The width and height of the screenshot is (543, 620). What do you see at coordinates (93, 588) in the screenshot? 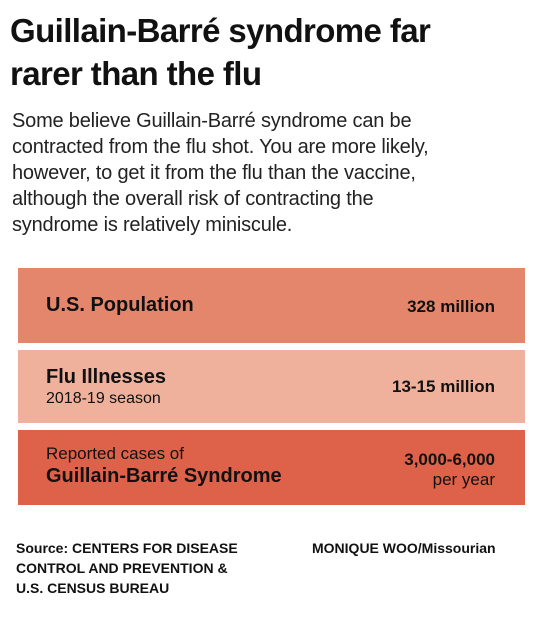
I see `source-line: U.S. CENSUS BUREAU` at bounding box center [93, 588].